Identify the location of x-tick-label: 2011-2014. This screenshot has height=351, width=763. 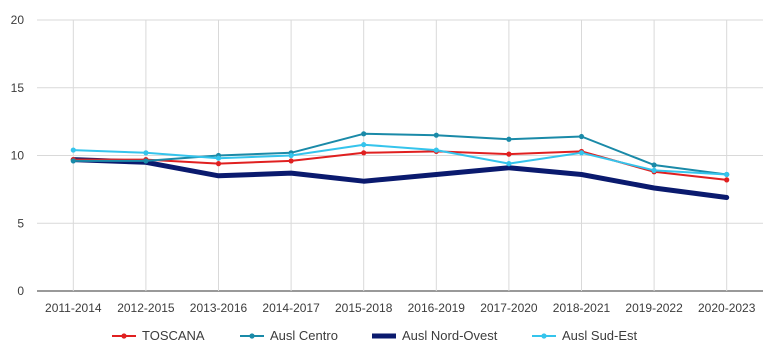
(73, 308).